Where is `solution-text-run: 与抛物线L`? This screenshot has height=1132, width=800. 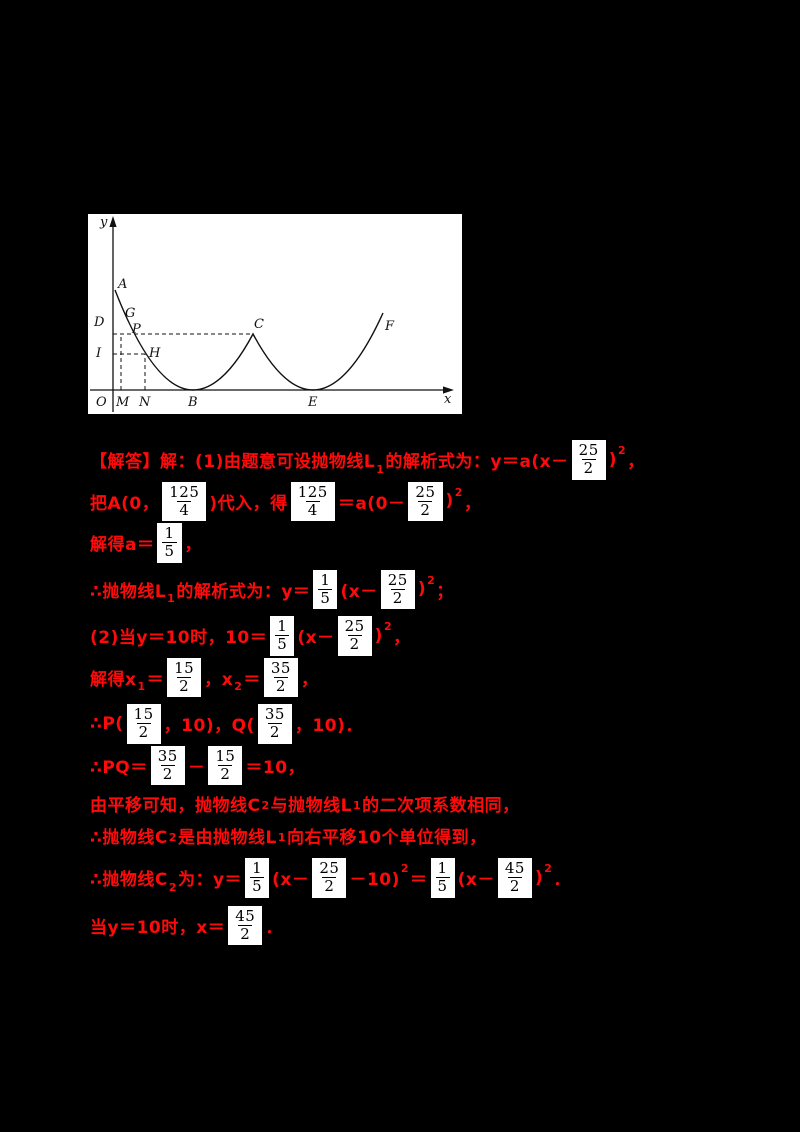
solution-text-run: 与抛物线L is located at coordinates (311, 806).